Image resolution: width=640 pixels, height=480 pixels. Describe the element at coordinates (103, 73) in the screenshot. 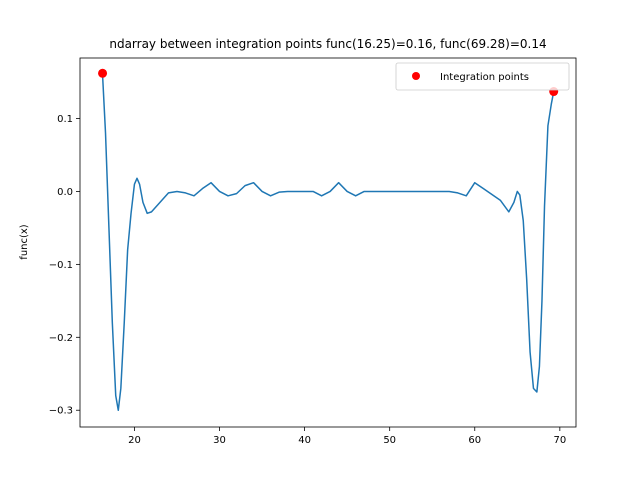

I see `integration-point` at that location.